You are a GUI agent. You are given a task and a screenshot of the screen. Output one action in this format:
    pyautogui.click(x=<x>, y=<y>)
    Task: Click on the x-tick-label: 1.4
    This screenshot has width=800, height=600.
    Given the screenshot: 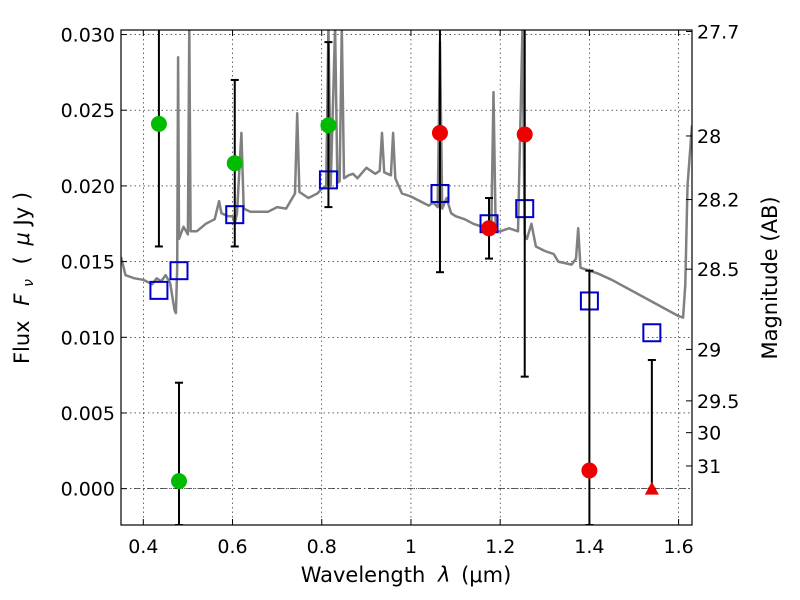 What is the action you would take?
    pyautogui.click(x=589, y=547)
    